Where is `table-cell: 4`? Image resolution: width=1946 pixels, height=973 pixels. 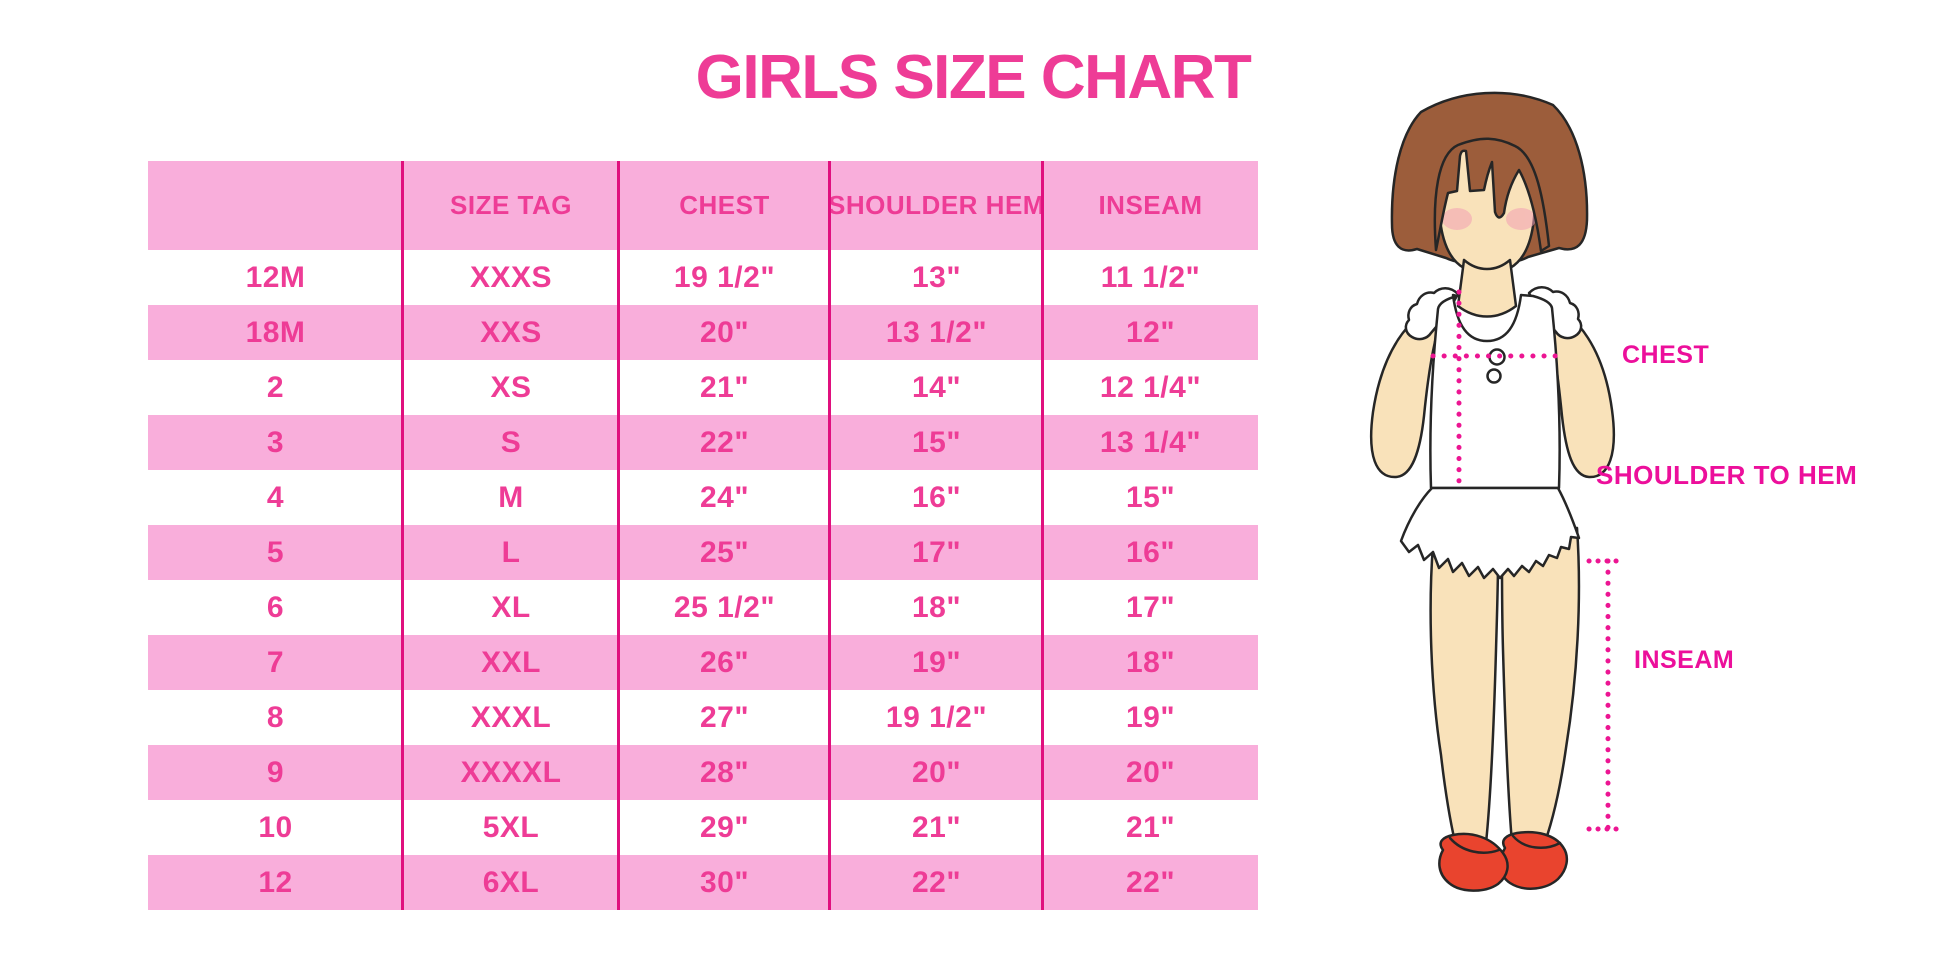
table-cell: 4 is located at coordinates (275, 497).